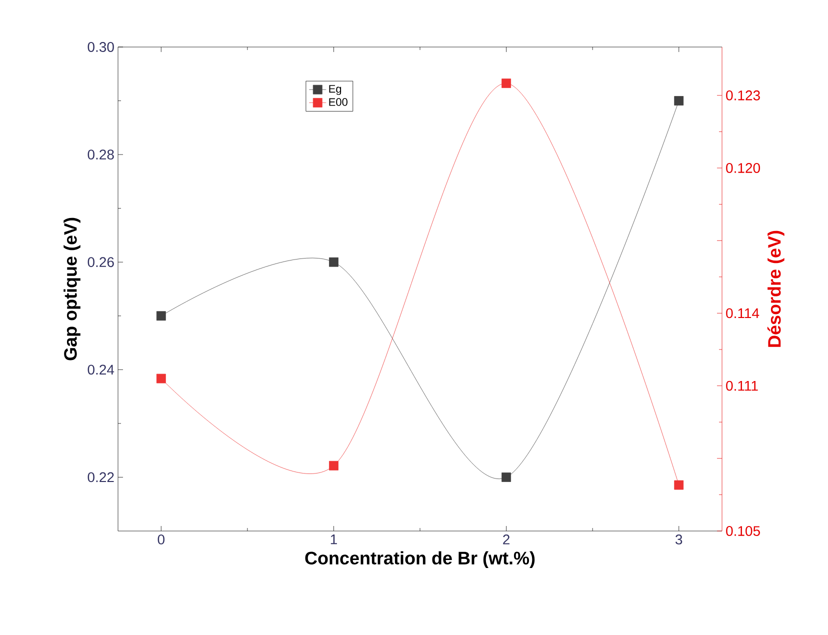 Image resolution: width=828 pixels, height=635 pixels. Describe the element at coordinates (742, 385) in the screenshot. I see `y2-tick-label: 0.111` at that location.